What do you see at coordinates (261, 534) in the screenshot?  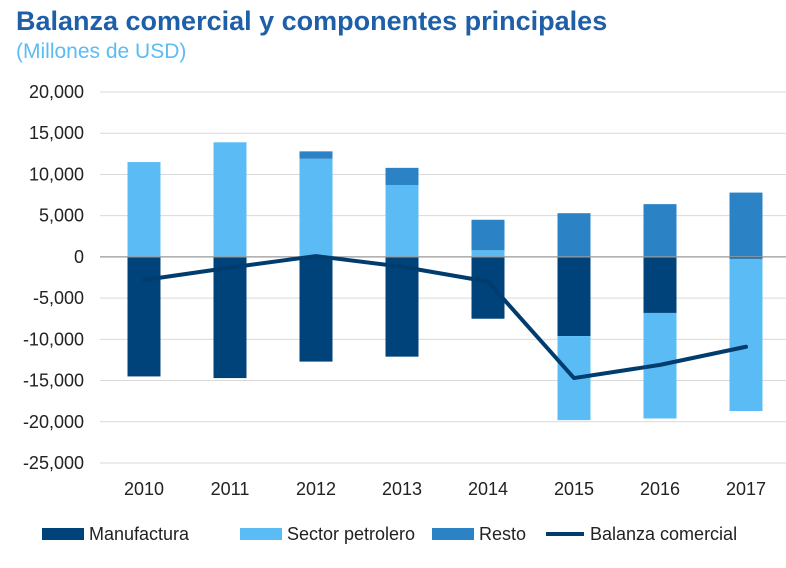 I see `legend-swatch-petrolero` at bounding box center [261, 534].